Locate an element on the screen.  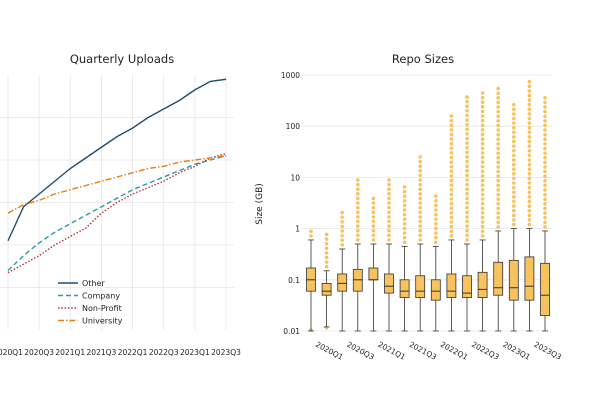
right-xtick-2022Q1: 2022Q1 is located at coordinates (454, 351).